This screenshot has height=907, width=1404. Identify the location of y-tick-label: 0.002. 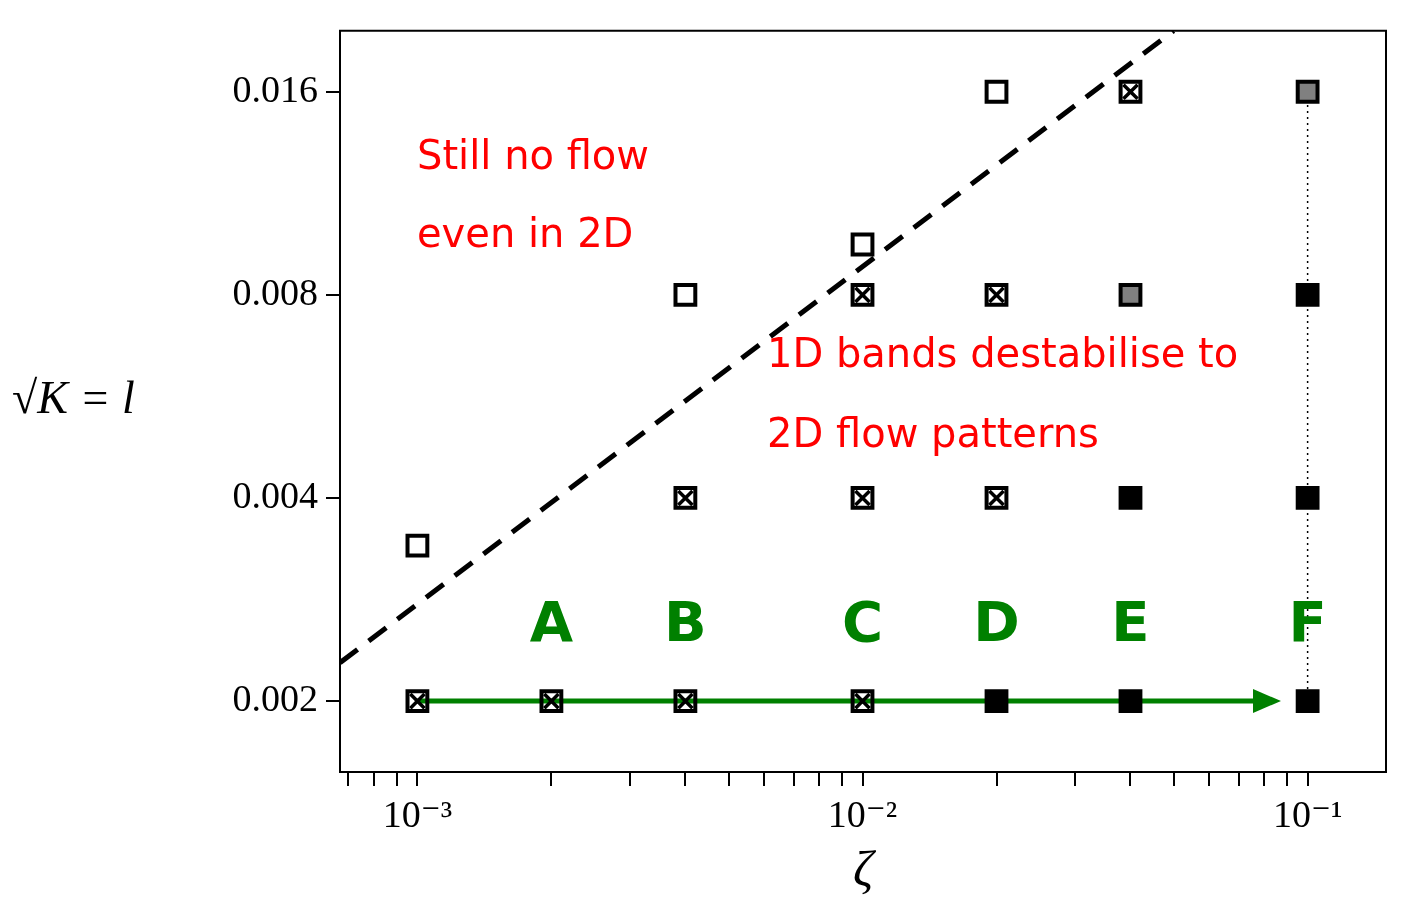
(275, 698).